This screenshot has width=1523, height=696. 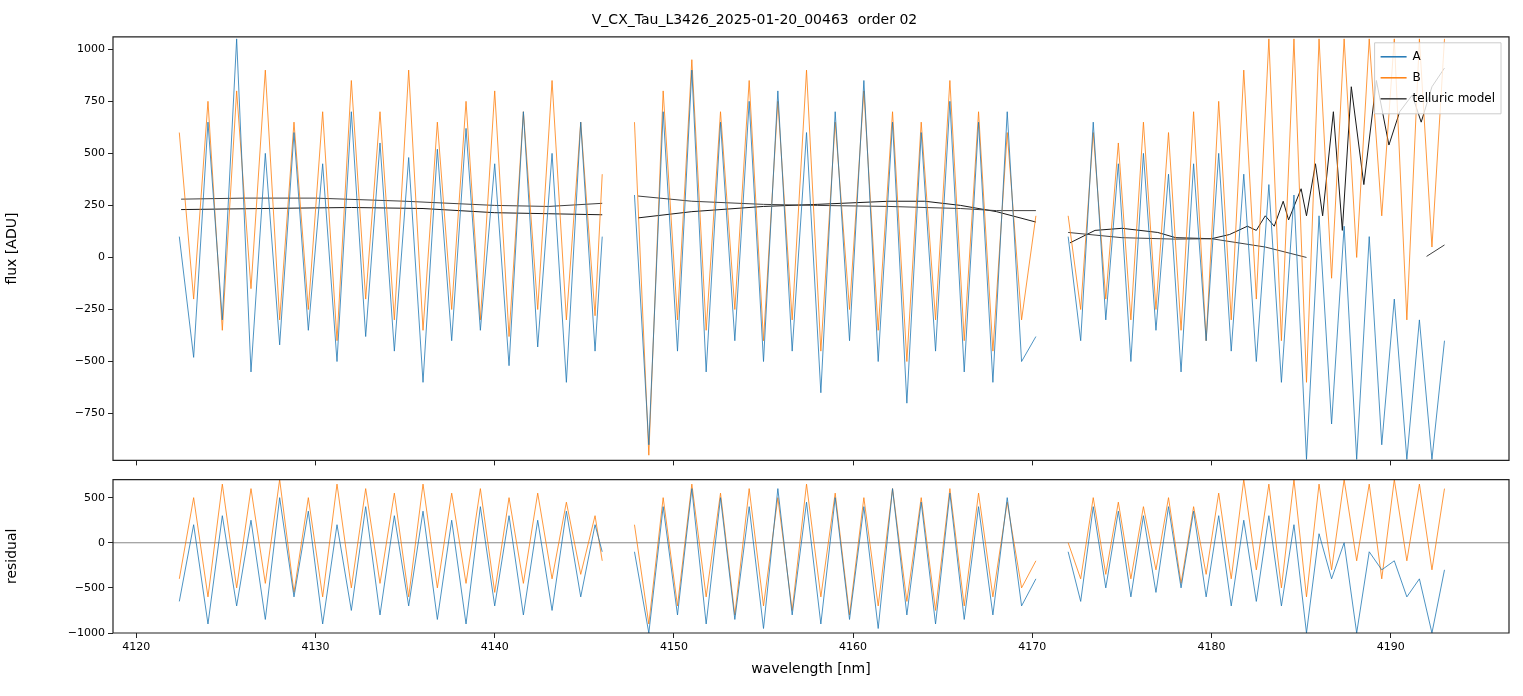 I want to click on legend-label: telluric model, so click(x=1453, y=97).